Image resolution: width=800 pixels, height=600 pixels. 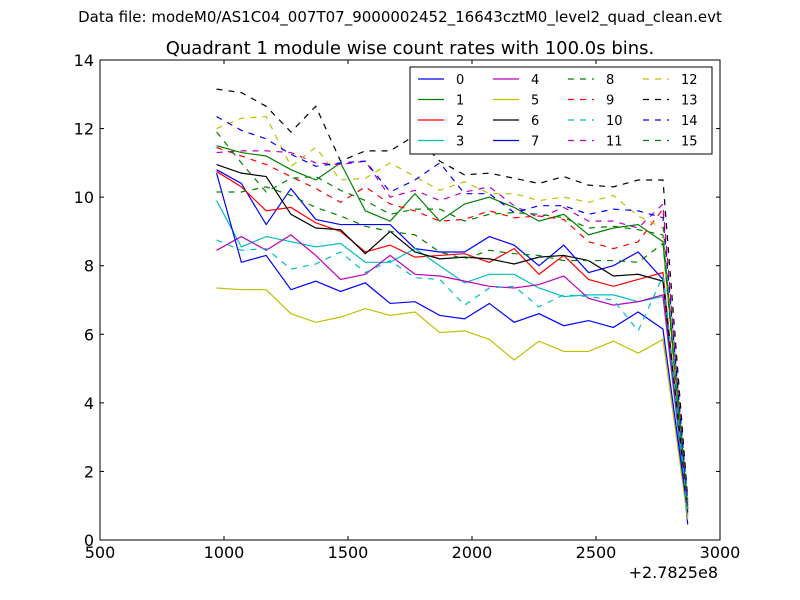 I want to click on y-tick-label: 4, so click(x=89, y=403).